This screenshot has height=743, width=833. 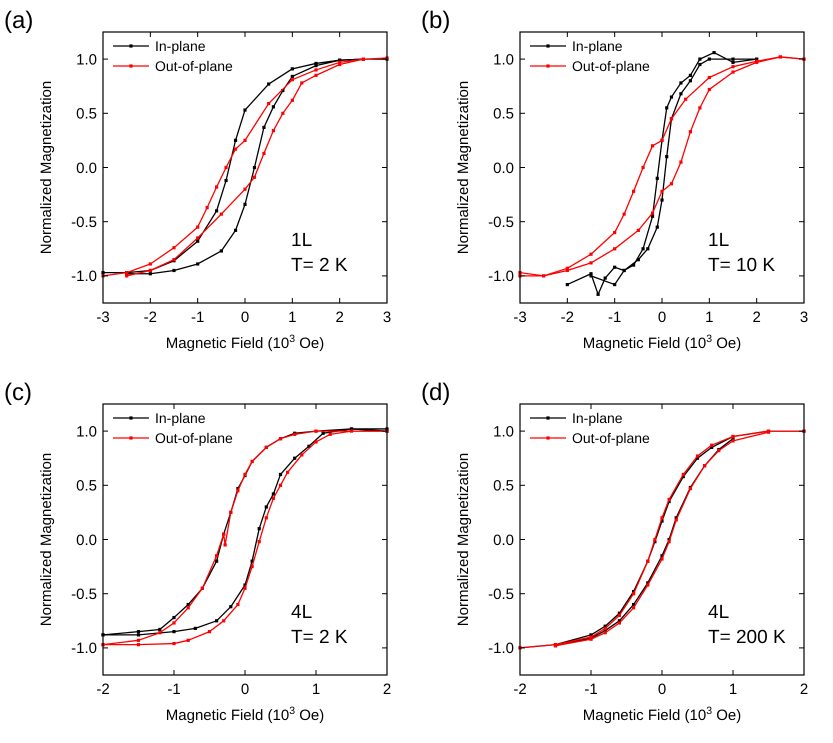 I want to click on chart-title: (d), so click(x=435, y=392).